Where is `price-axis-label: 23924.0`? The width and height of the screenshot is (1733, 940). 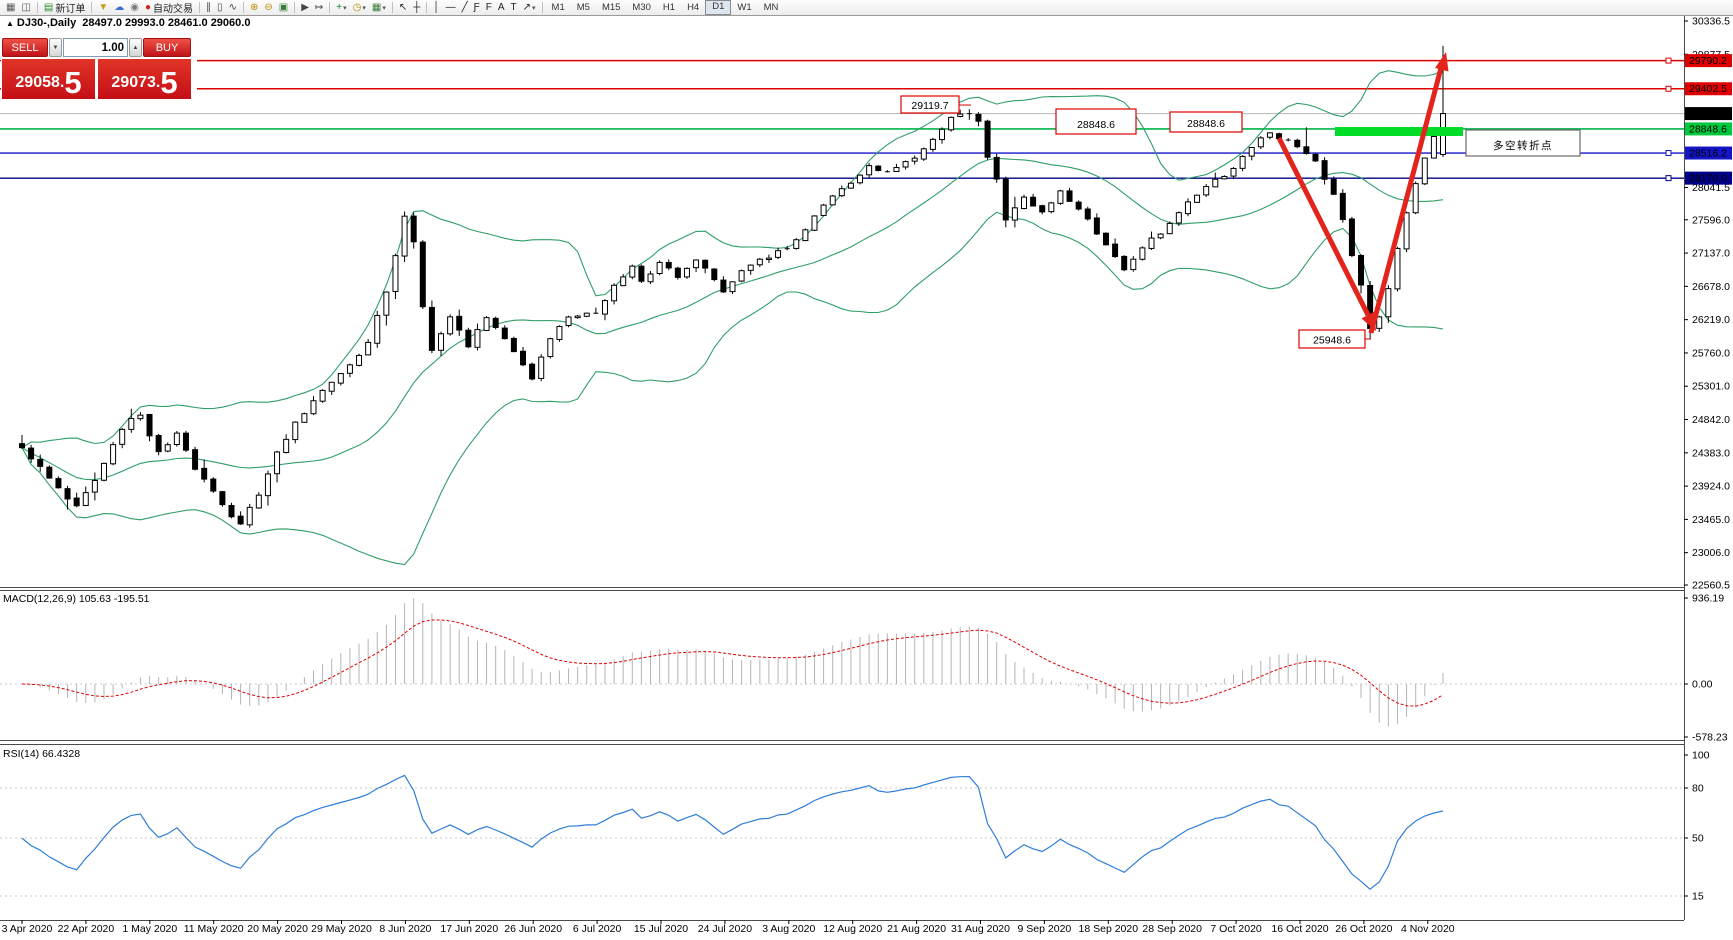
price-axis-label: 23924.0 is located at coordinates (1711, 487).